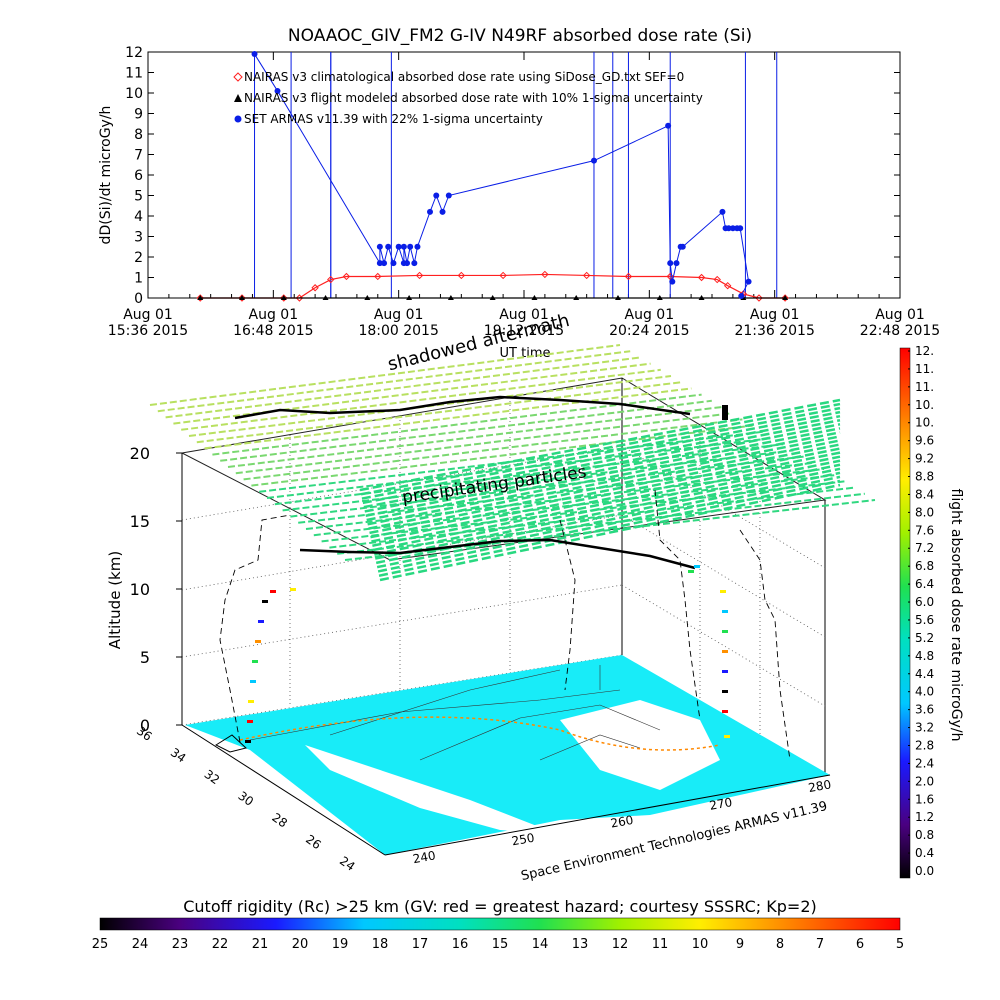 This screenshot has width=1000, height=1000. What do you see at coordinates (140, 589) in the screenshot?
I see `z-tick-label: 10` at bounding box center [140, 589].